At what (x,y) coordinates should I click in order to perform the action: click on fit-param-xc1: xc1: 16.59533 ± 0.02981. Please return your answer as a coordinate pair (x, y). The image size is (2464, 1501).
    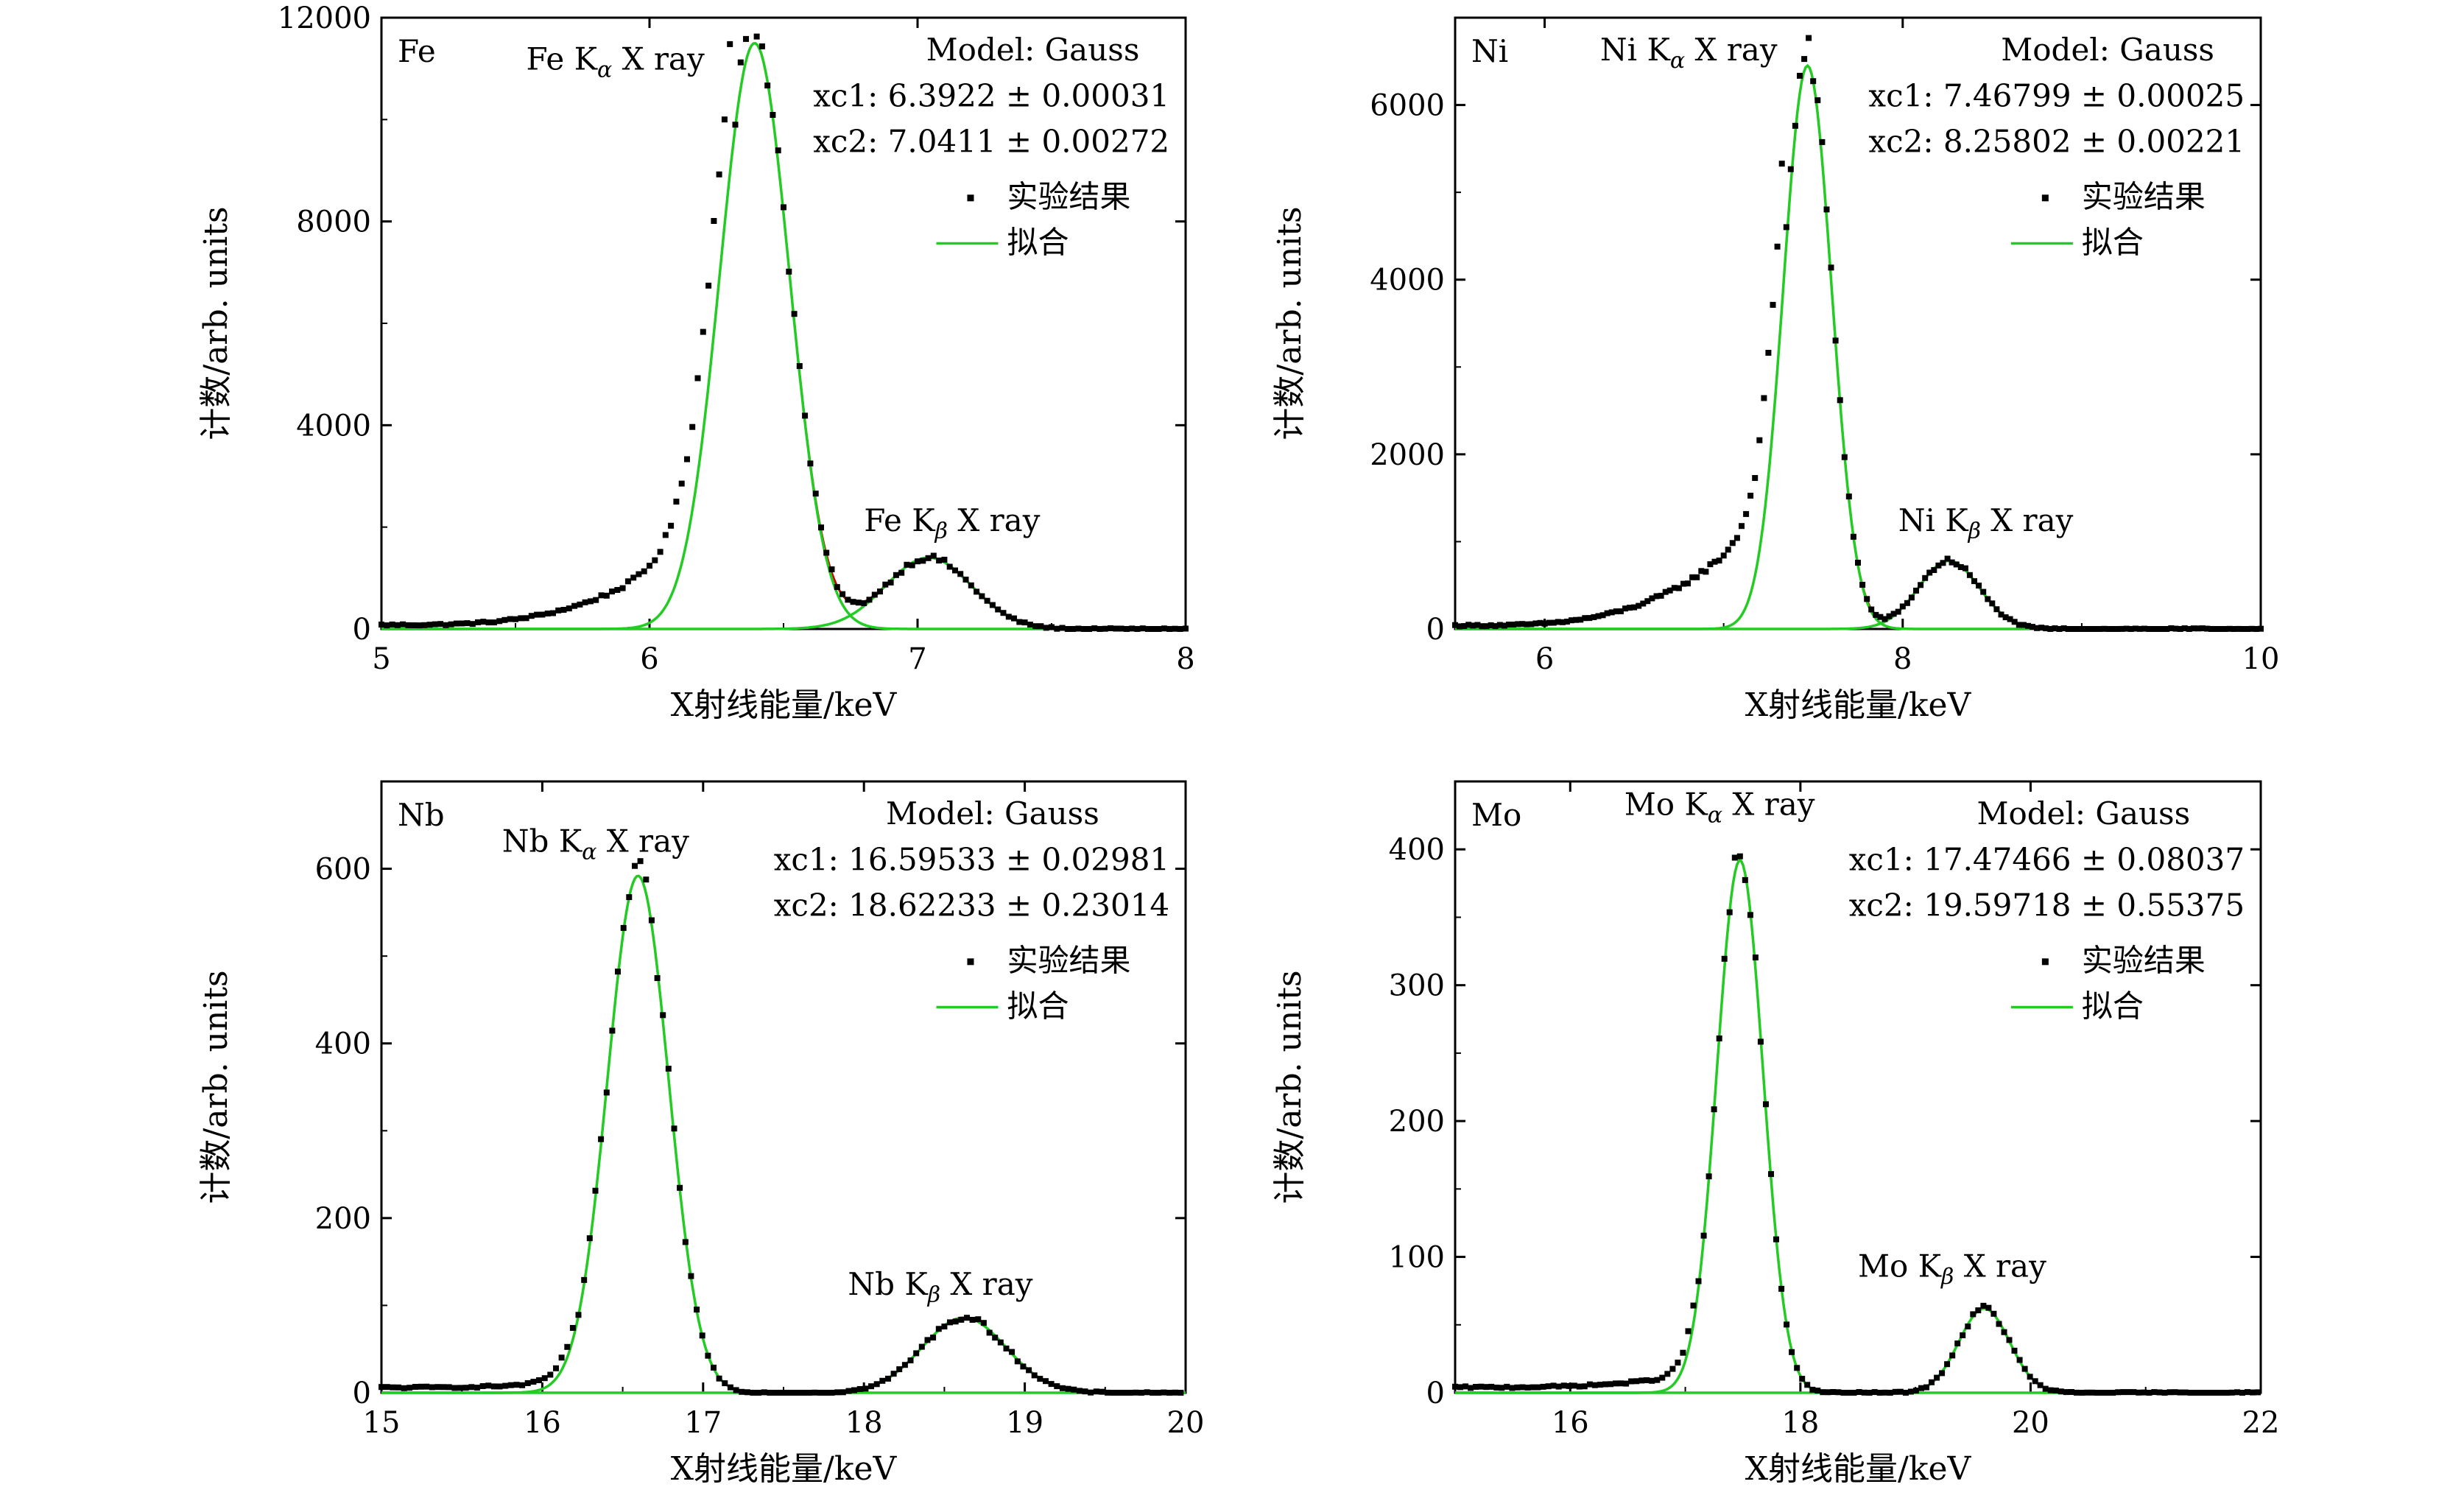
    Looking at the image, I should click on (971, 859).